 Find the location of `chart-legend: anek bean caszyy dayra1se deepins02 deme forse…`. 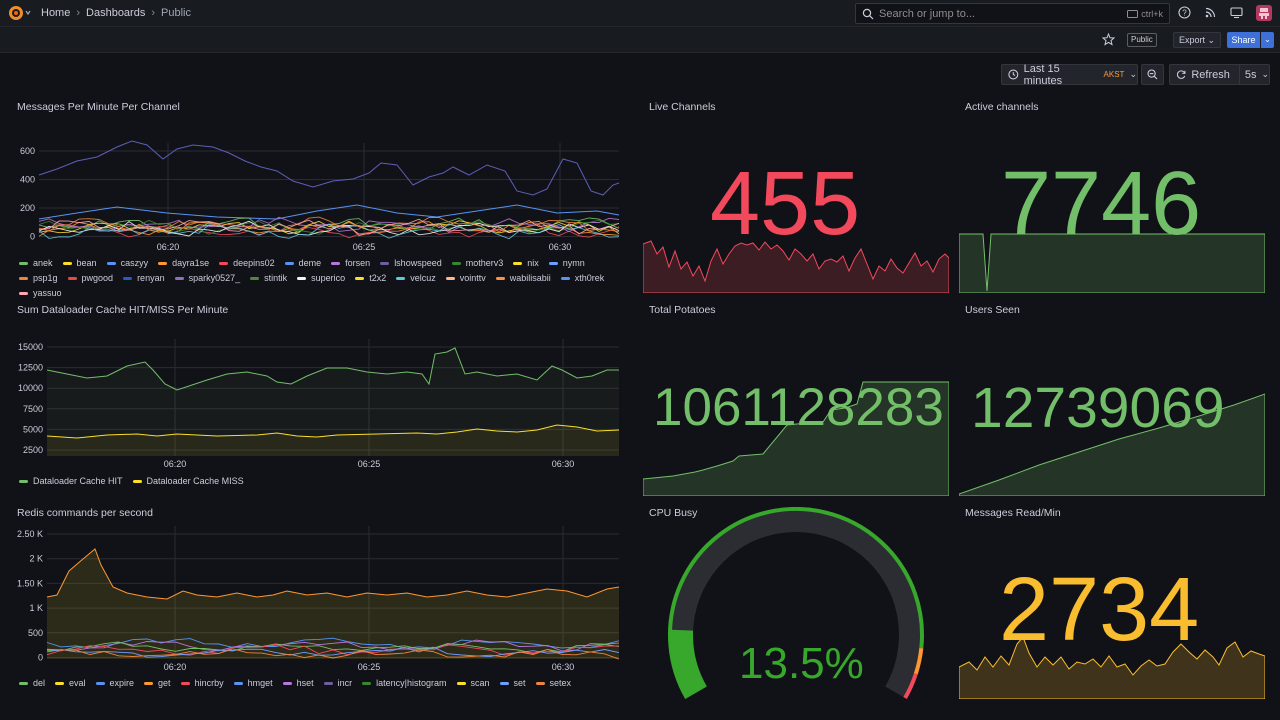

chart-legend: anek bean caszyy dayra1se deepins02 deme forse… is located at coordinates (322, 278).